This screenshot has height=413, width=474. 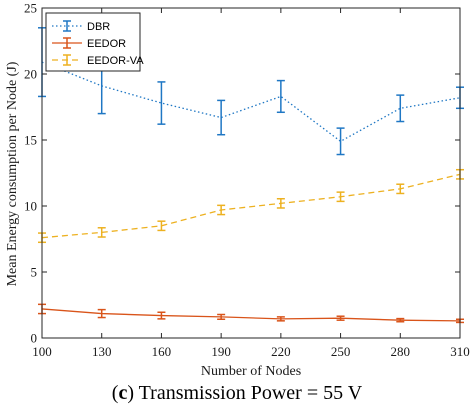 I want to click on legend-box, so click(x=93, y=42).